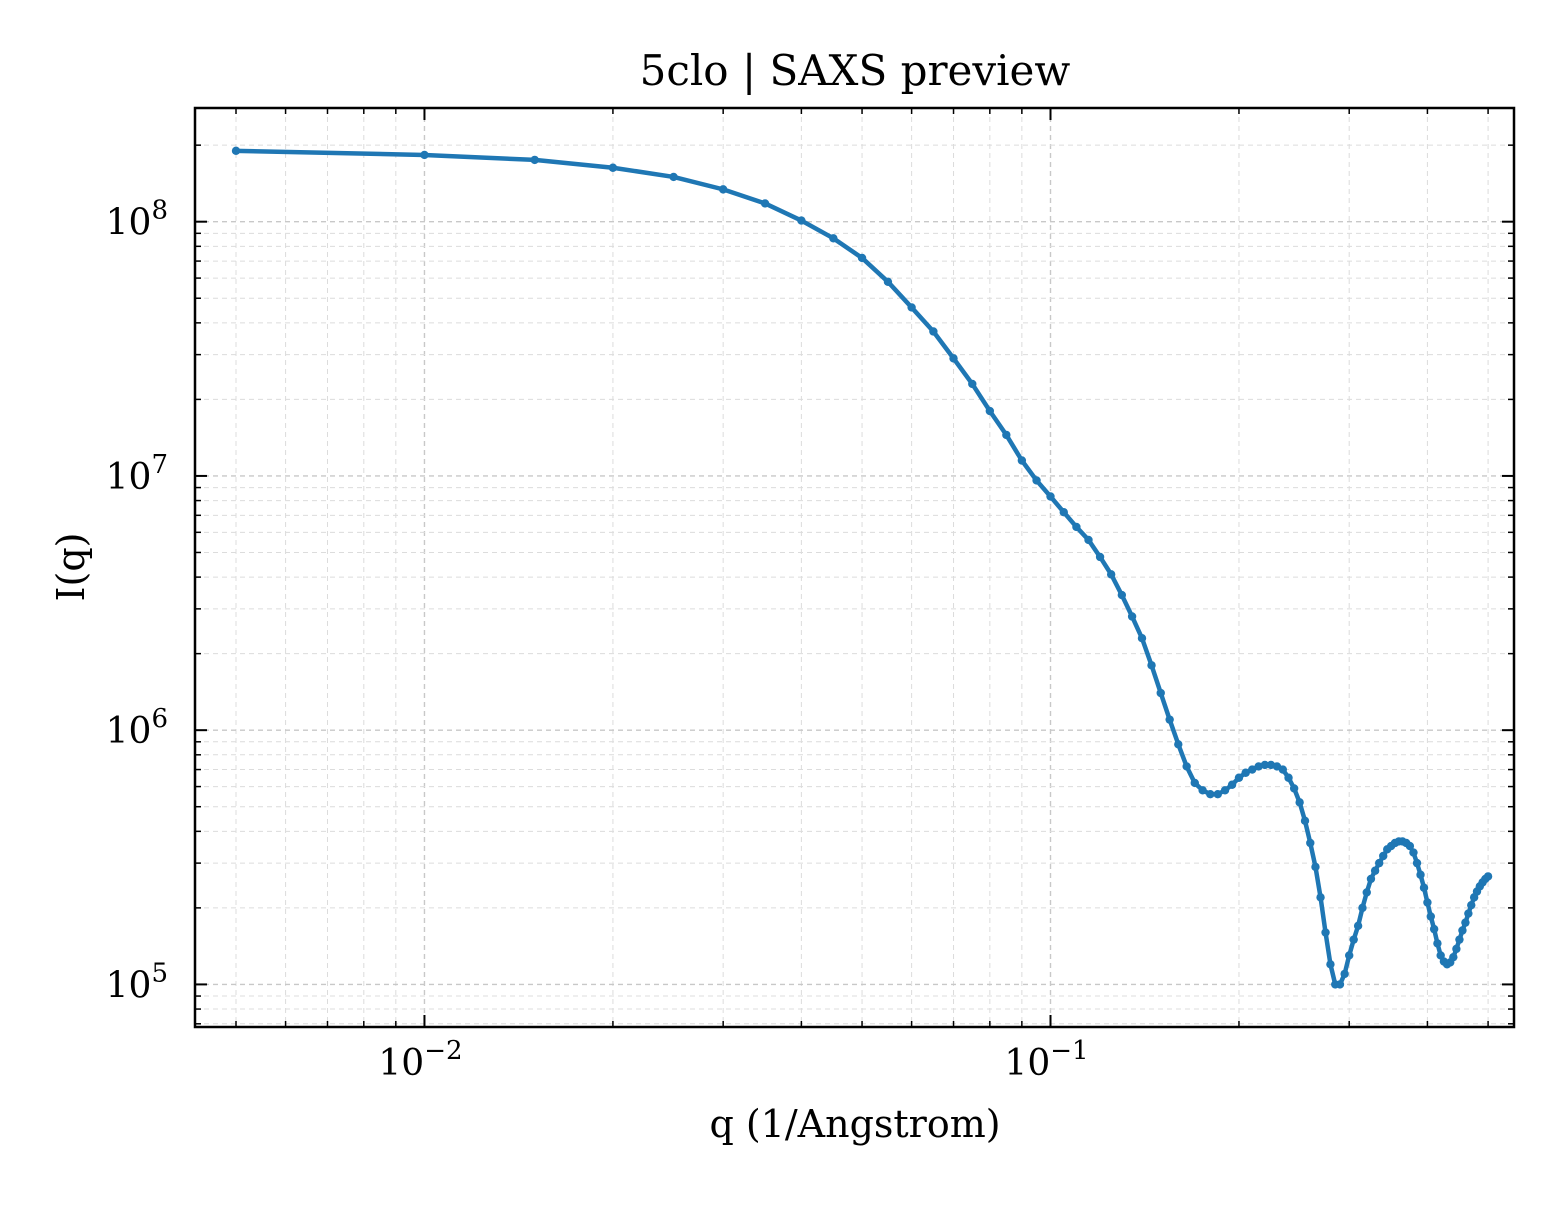 The image size is (1560, 1205). Describe the element at coordinates (854, 1124) in the screenshot. I see `x-axis-label: q (1/Angstrom)` at that location.